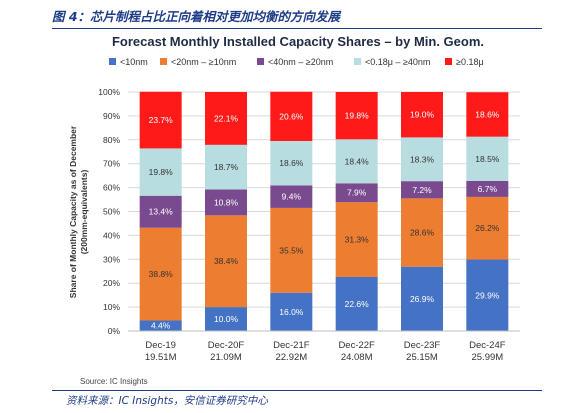 This screenshot has width=588, height=413. Describe the element at coordinates (487, 345) in the screenshot. I see `x-tick-label: Dec-24F` at that location.